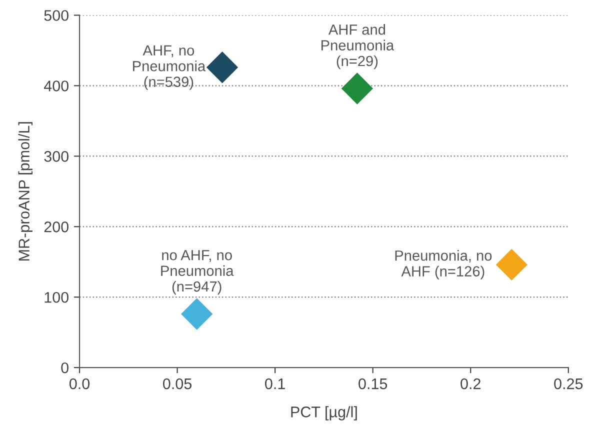 The width and height of the screenshot is (589, 435). Describe the element at coordinates (64, 368) in the screenshot. I see `y-tick-label: 0` at that location.